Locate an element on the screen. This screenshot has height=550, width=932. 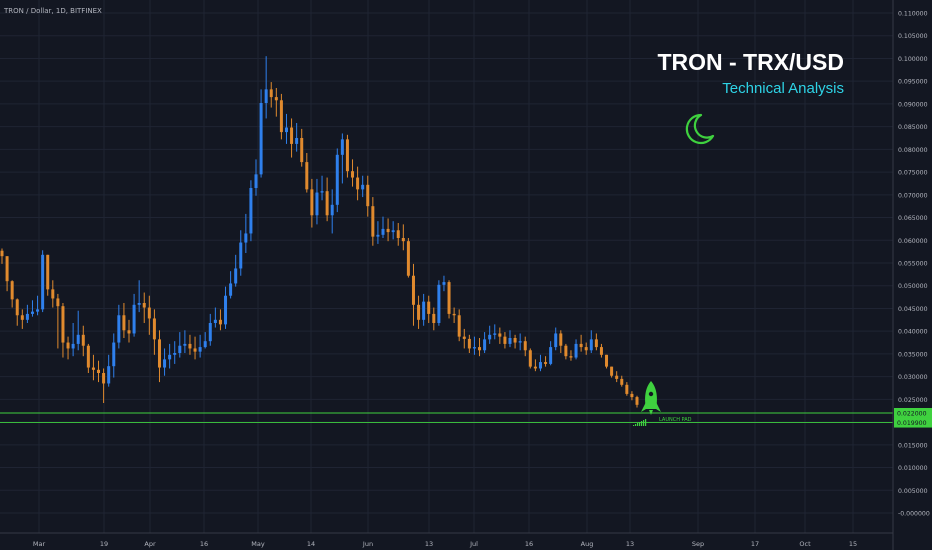
level-labels: 0.022000 0.019900 is located at coordinates (913, 418).